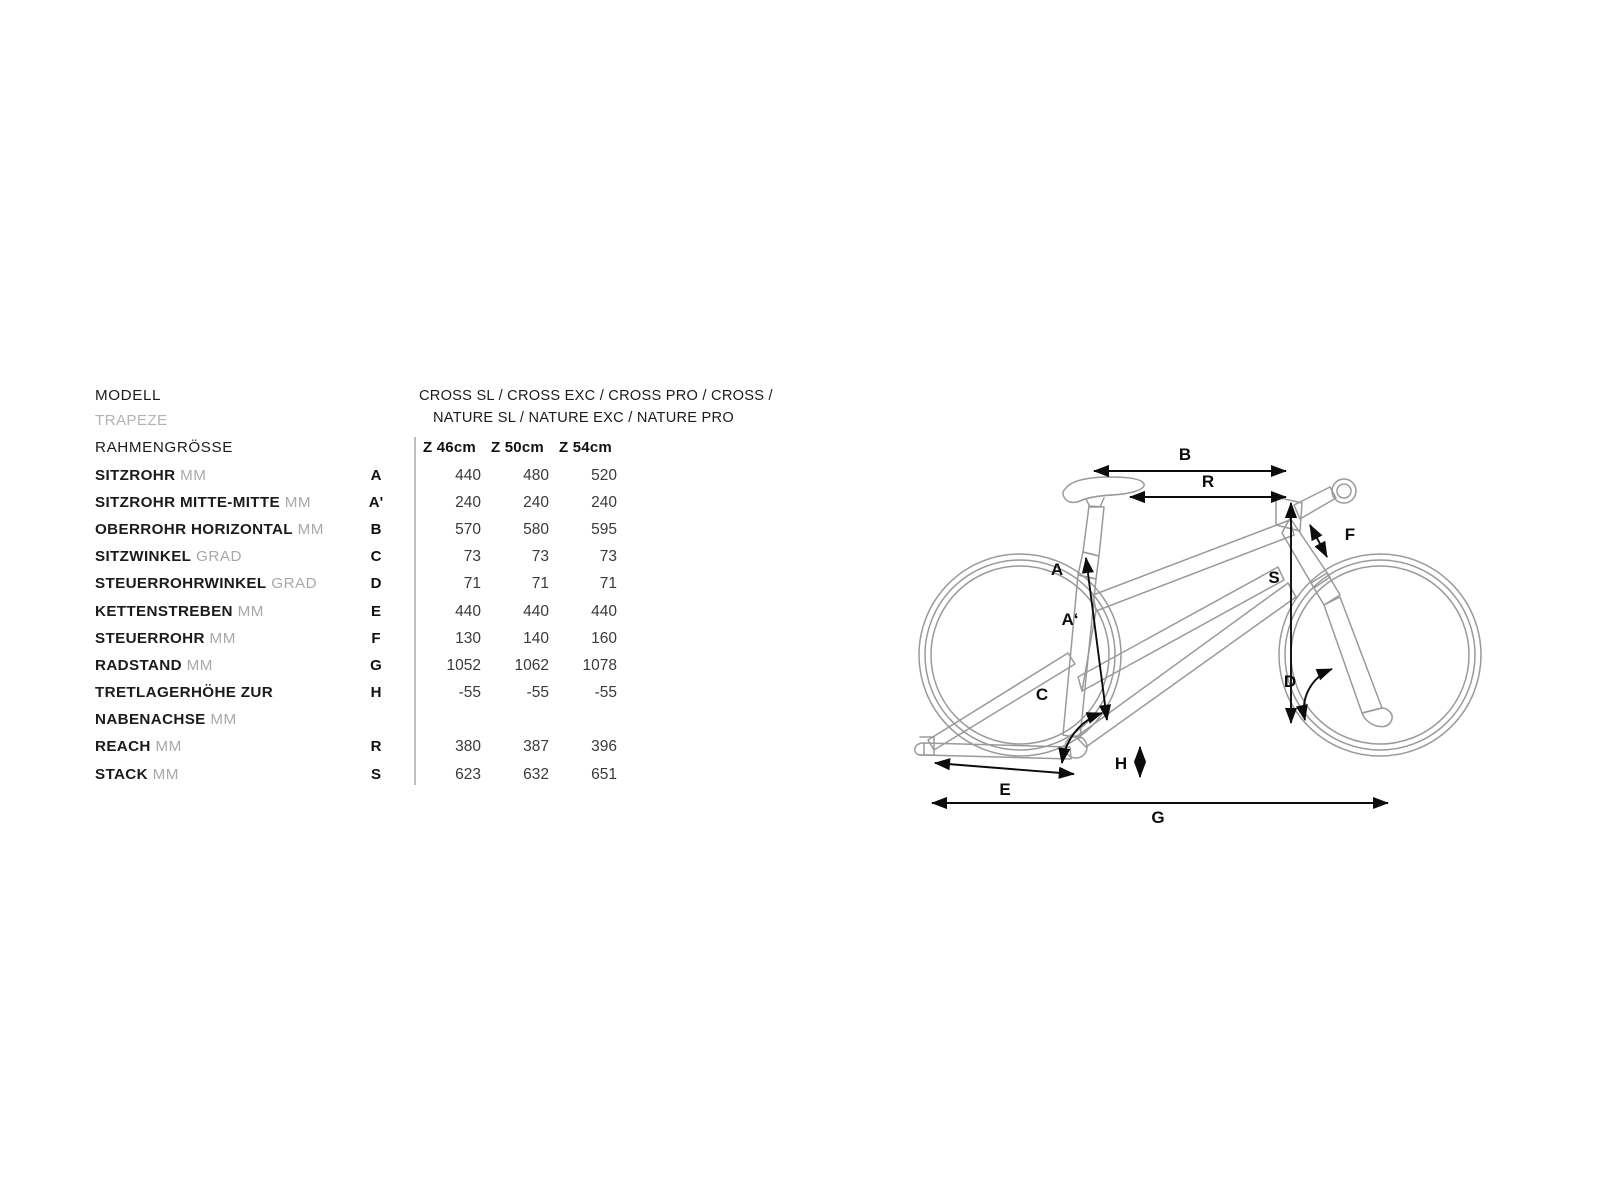 Image resolution: width=1600 pixels, height=1200 pixels. I want to click on dimension-line-e, so click(1004, 768).